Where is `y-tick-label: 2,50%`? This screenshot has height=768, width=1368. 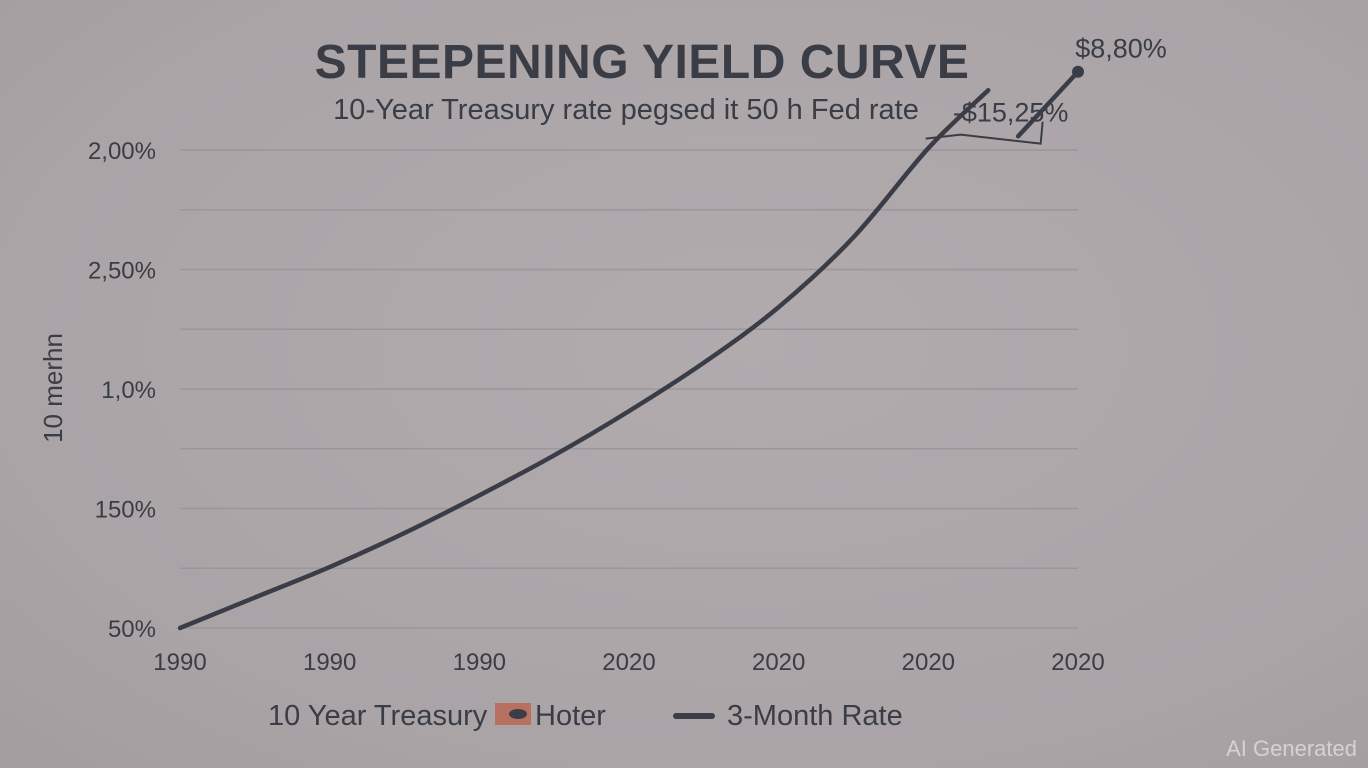 y-tick-label: 2,50% is located at coordinates (122, 271).